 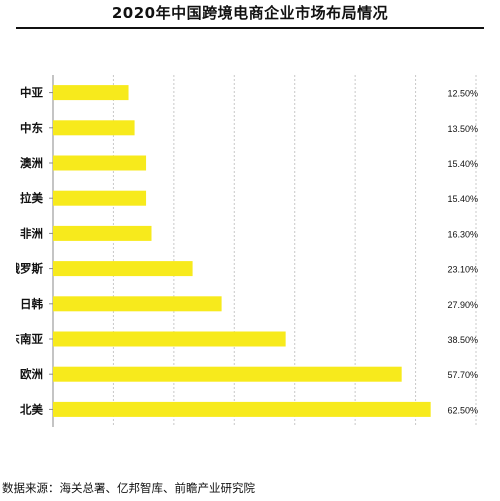 What do you see at coordinates (462, 375) in the screenshot?
I see `value-label: 57.70%` at bounding box center [462, 375].